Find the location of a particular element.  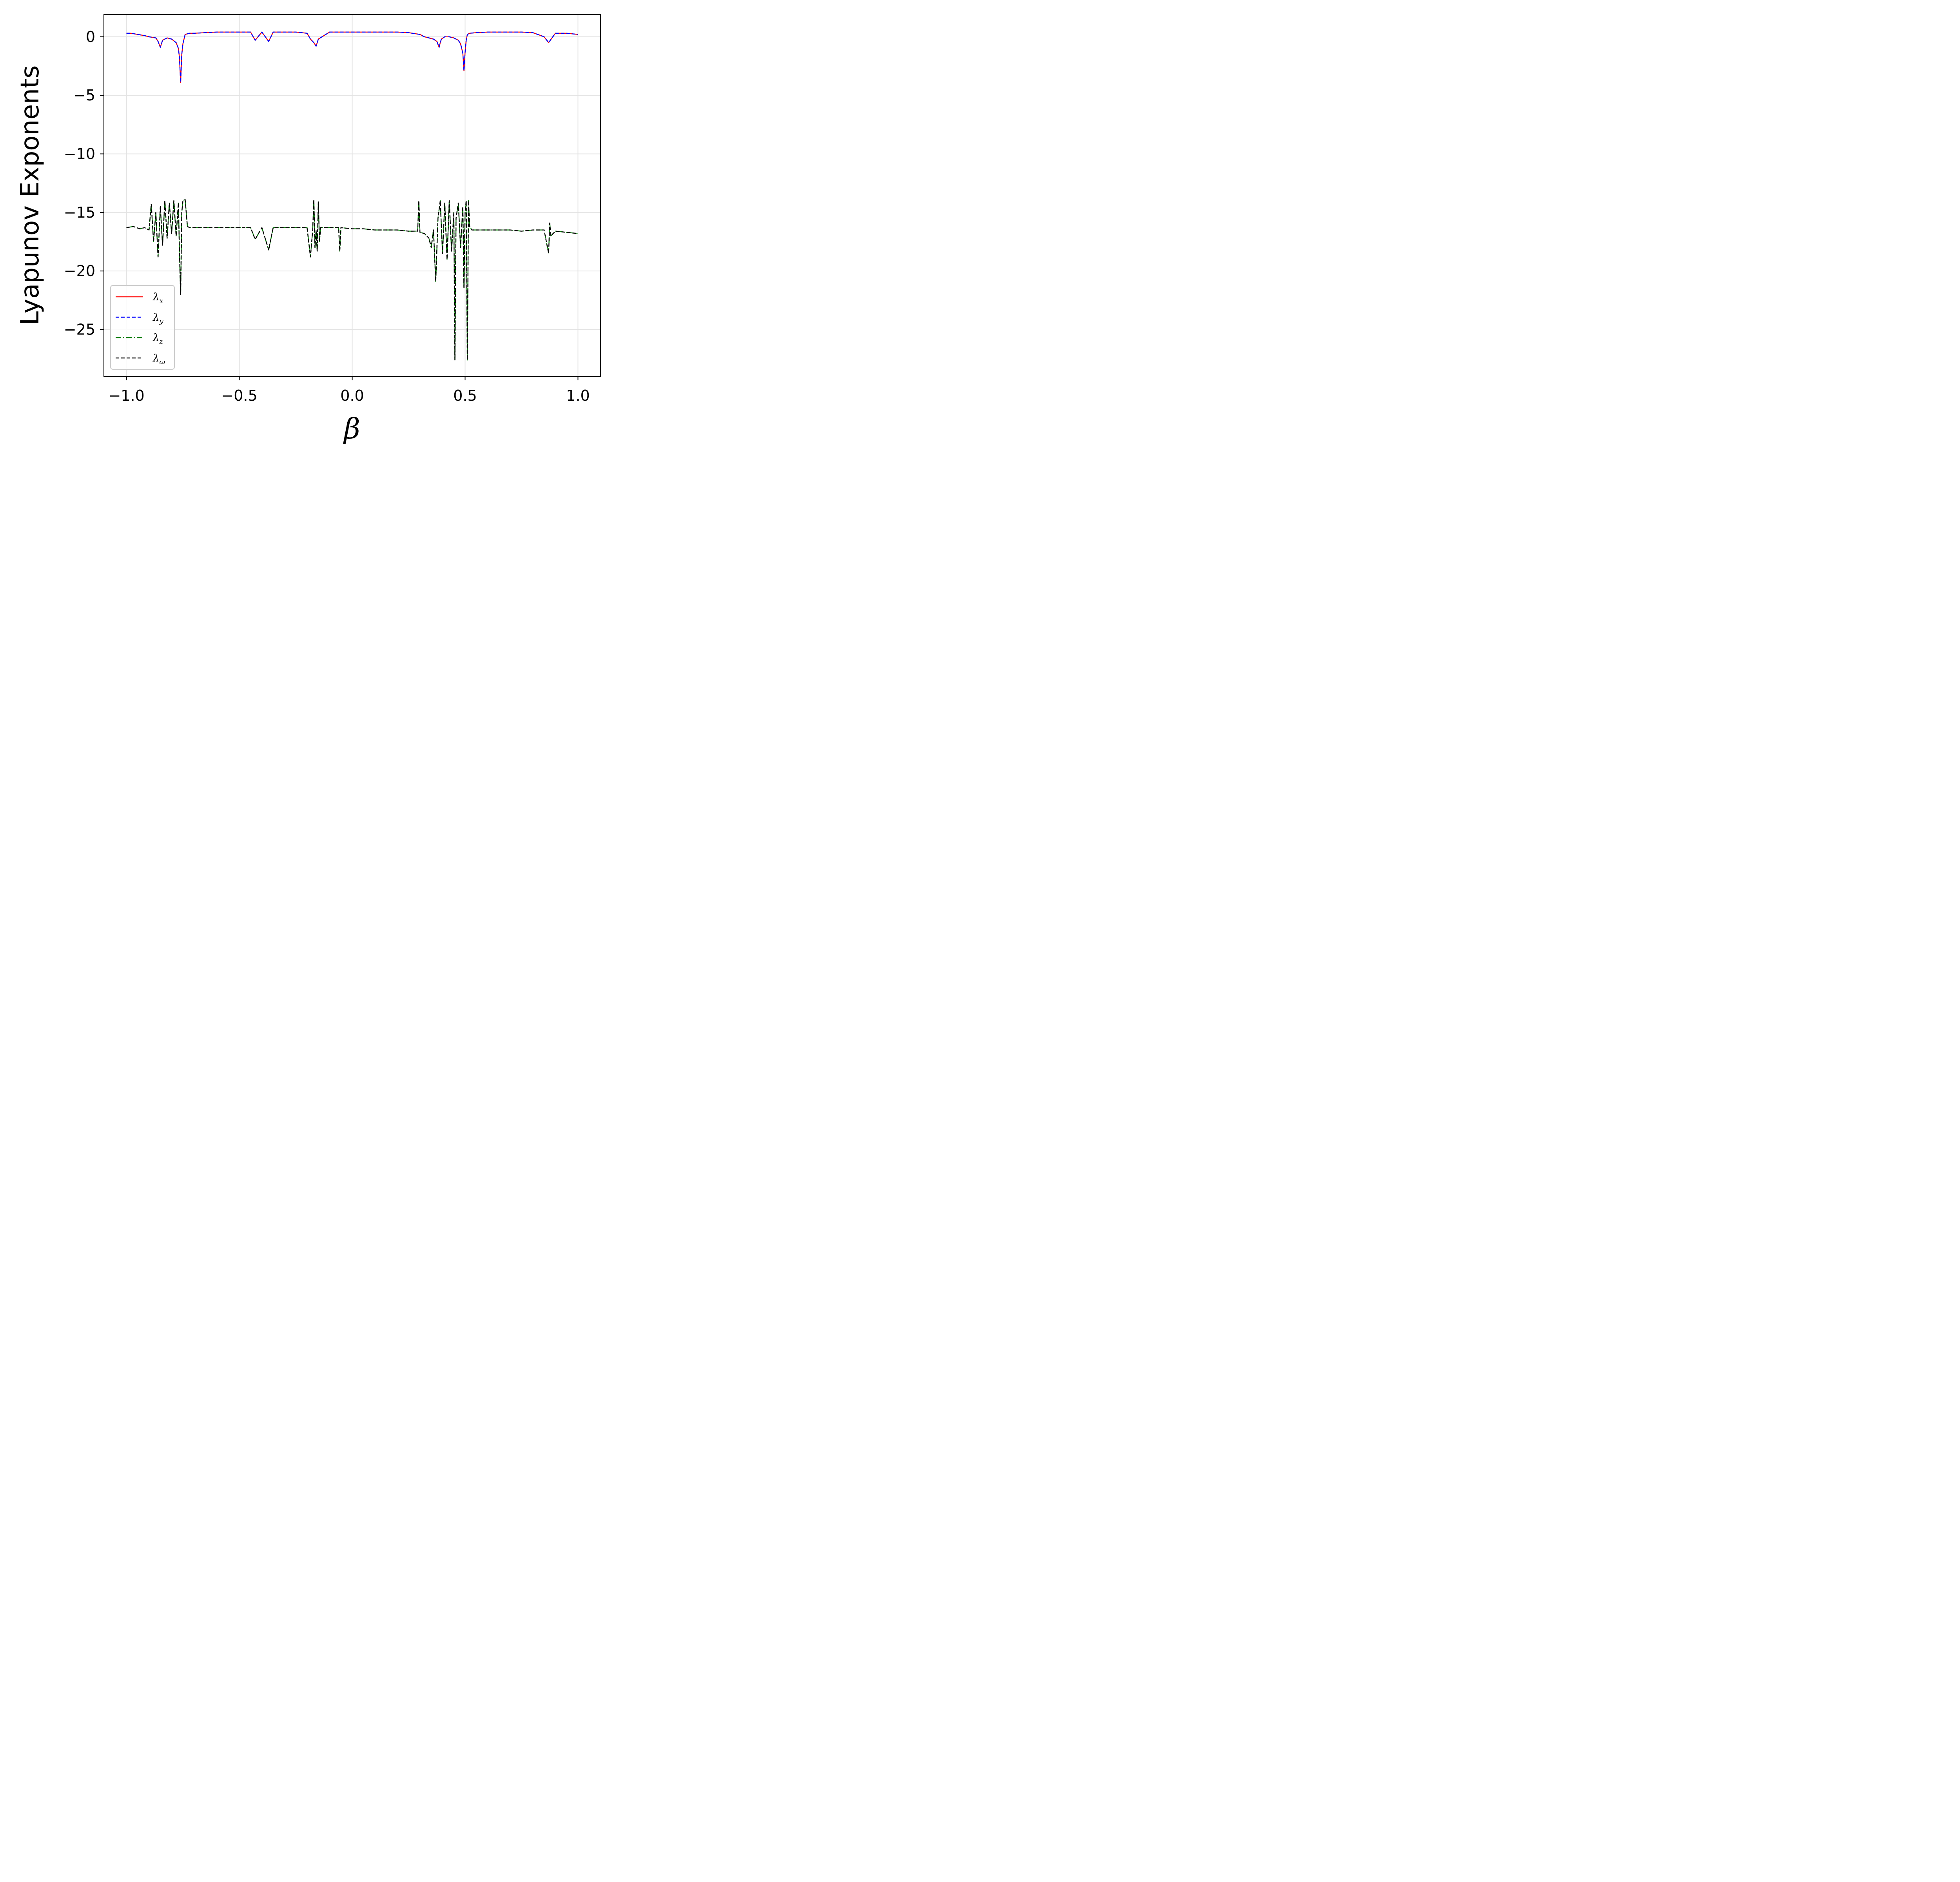

y-tick-label: 0 is located at coordinates (90, 36).